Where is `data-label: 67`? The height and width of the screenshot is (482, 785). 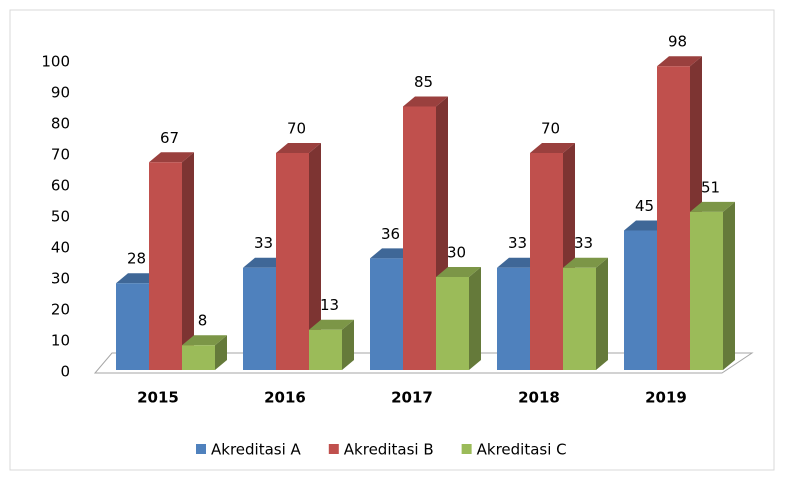 data-label: 67 is located at coordinates (169, 138).